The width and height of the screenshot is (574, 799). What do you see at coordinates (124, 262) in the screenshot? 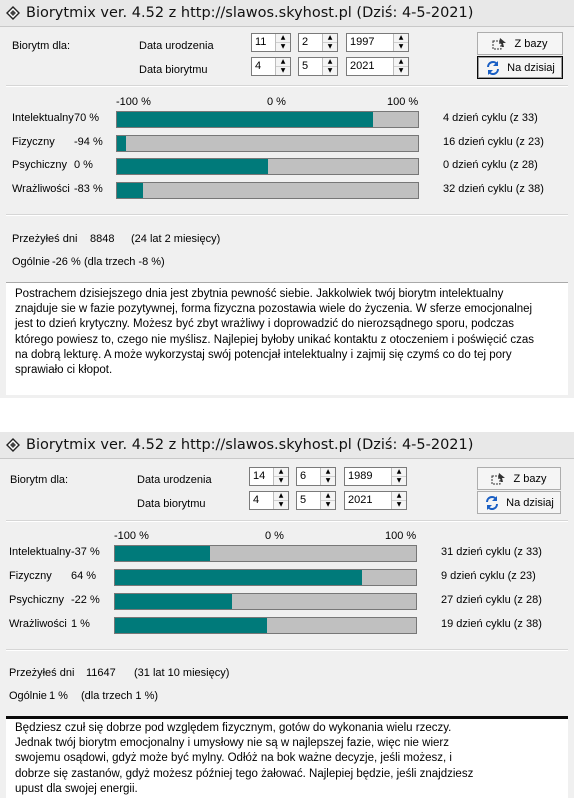
I see `overall-three: (dla trzech -8 %)` at bounding box center [124, 262].